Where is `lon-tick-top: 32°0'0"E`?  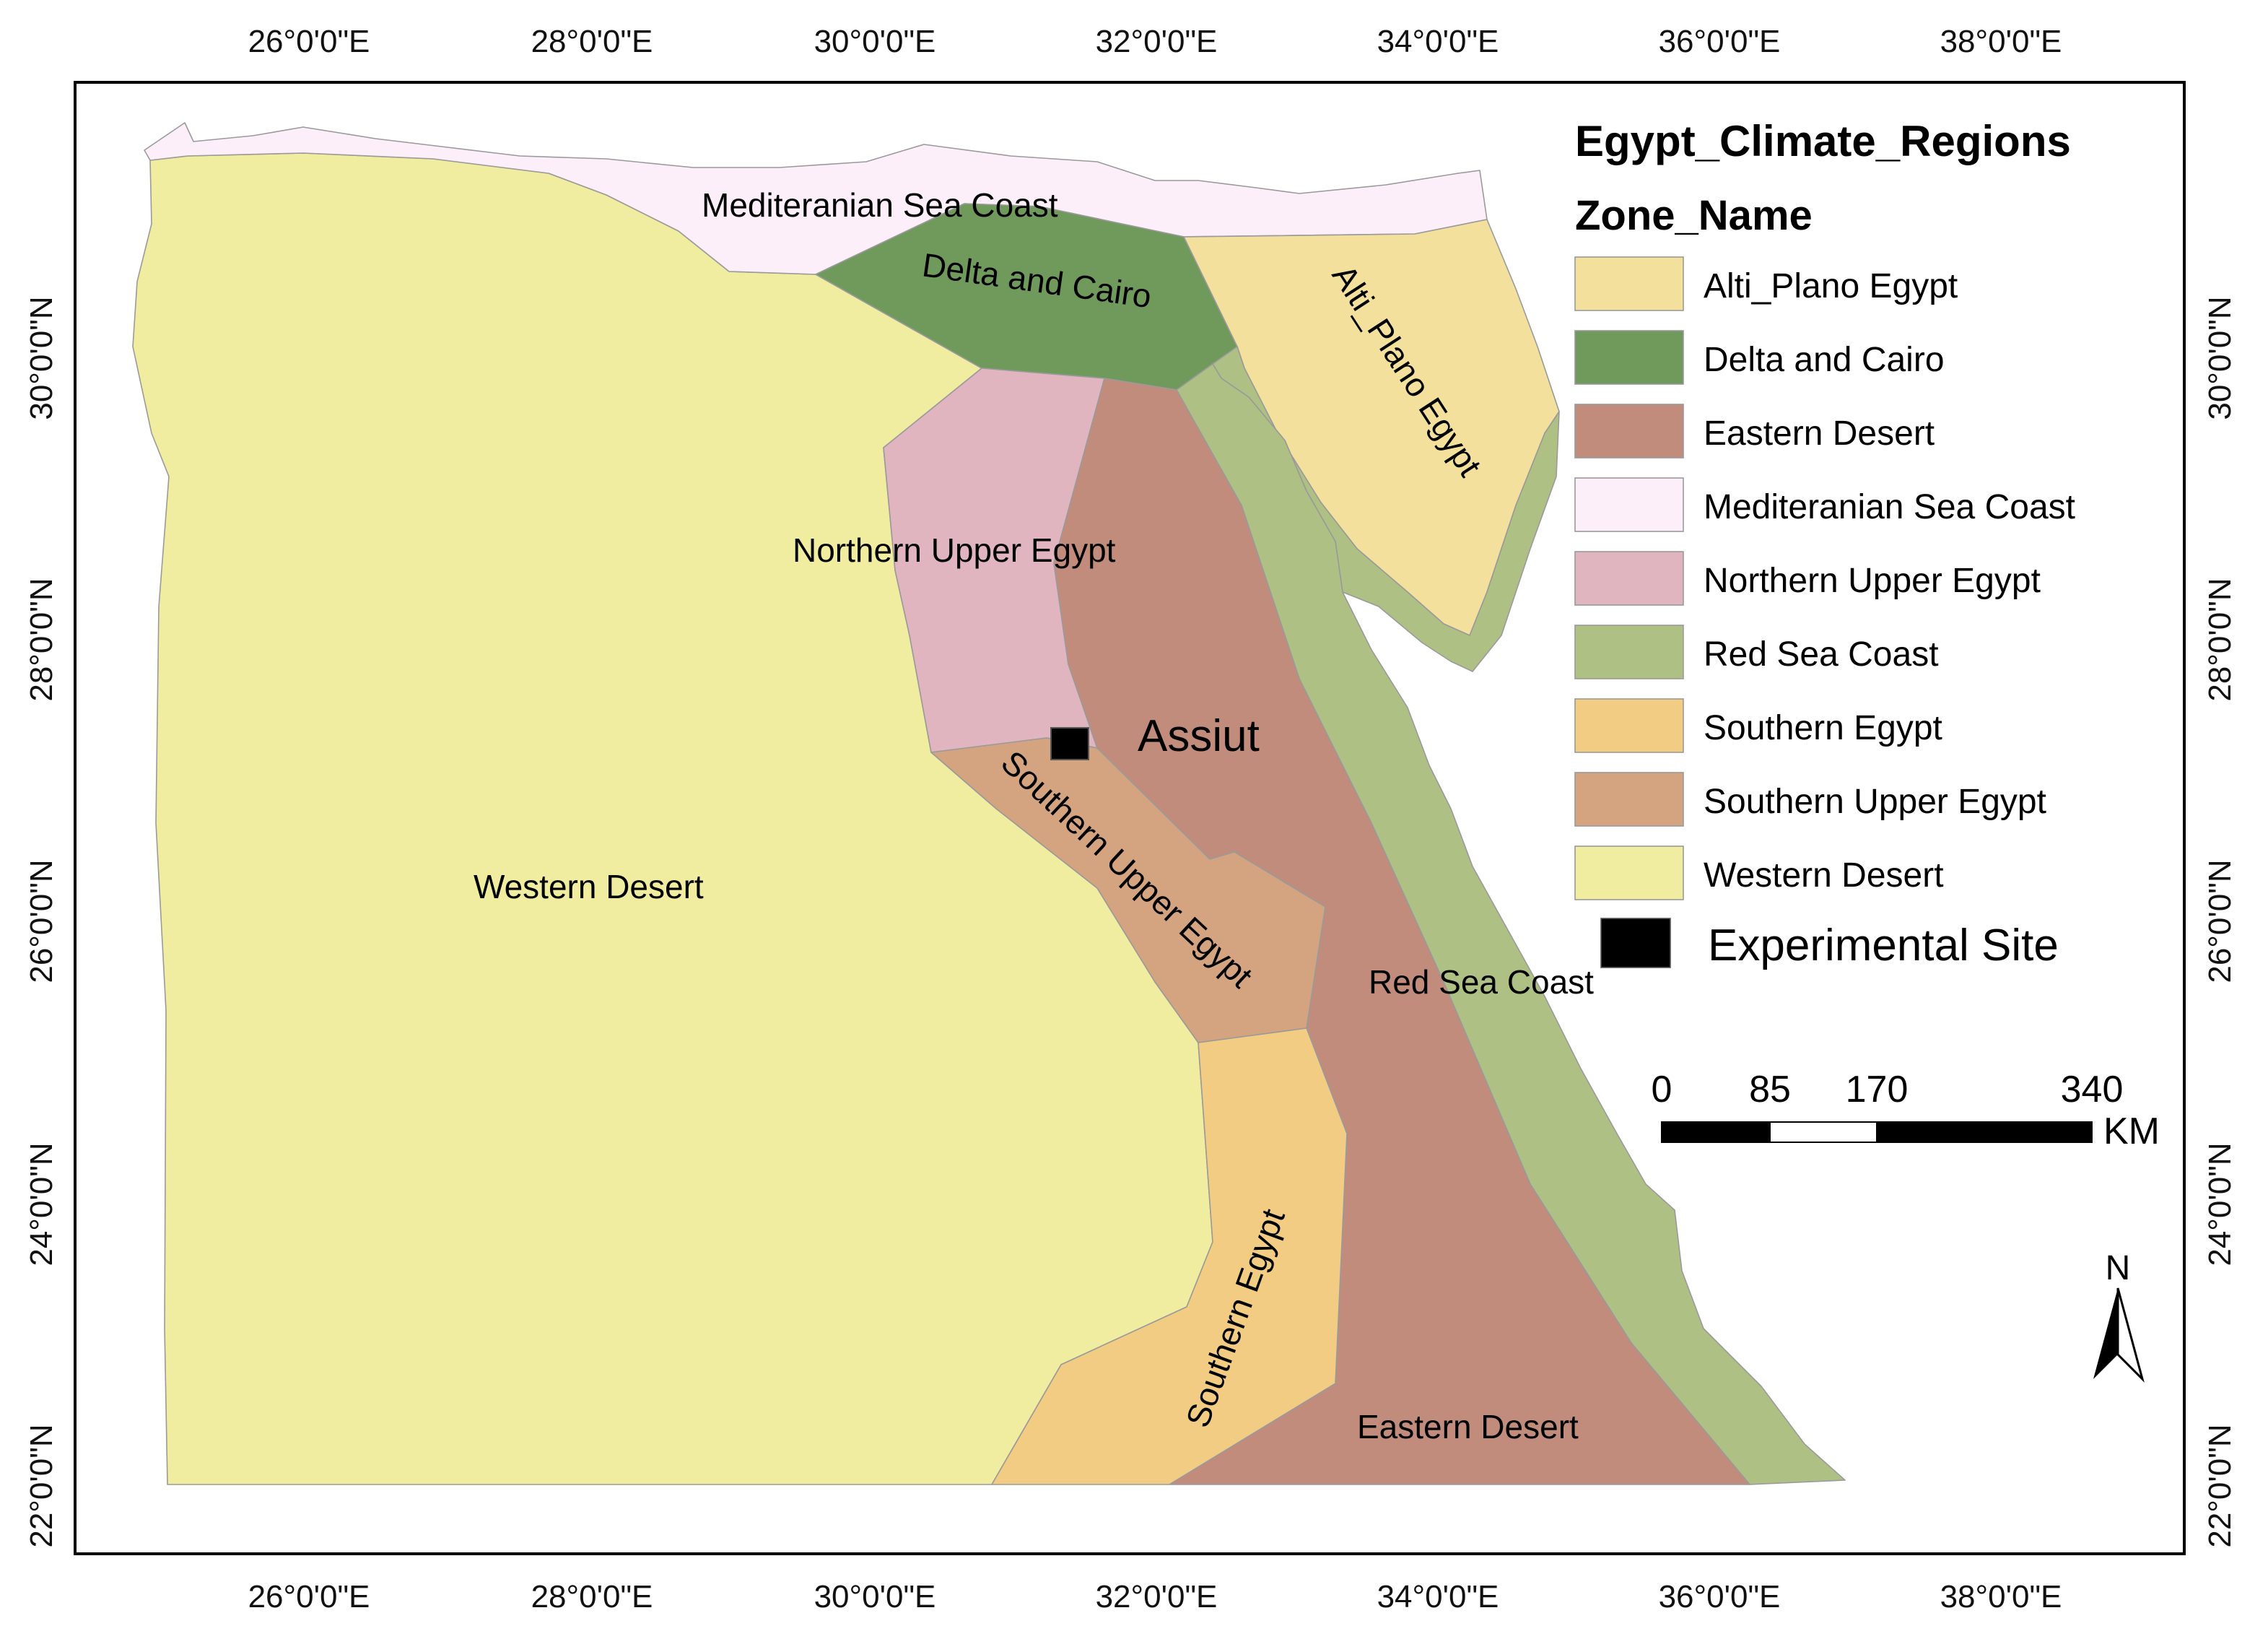
lon-tick-top: 32°0'0"E is located at coordinates (1157, 41).